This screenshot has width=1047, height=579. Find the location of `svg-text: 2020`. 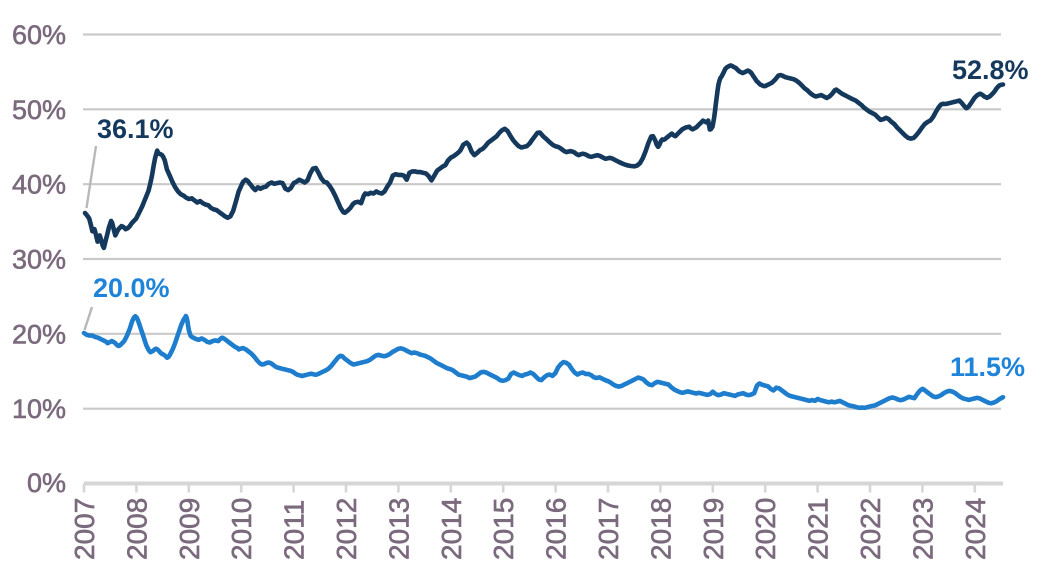

svg-text: 2020 is located at coordinates (765, 529).